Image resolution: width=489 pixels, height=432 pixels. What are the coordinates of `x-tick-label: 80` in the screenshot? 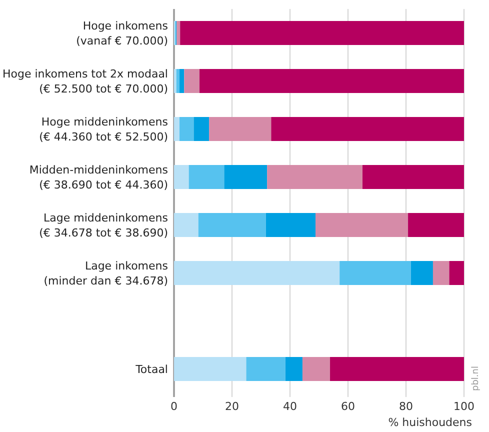 It's located at (406, 406).